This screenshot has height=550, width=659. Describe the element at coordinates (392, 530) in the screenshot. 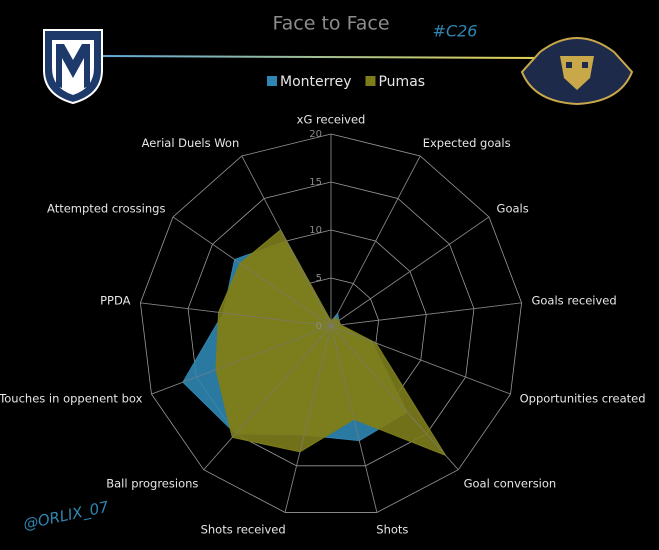

I see `category-label: Shots` at that location.